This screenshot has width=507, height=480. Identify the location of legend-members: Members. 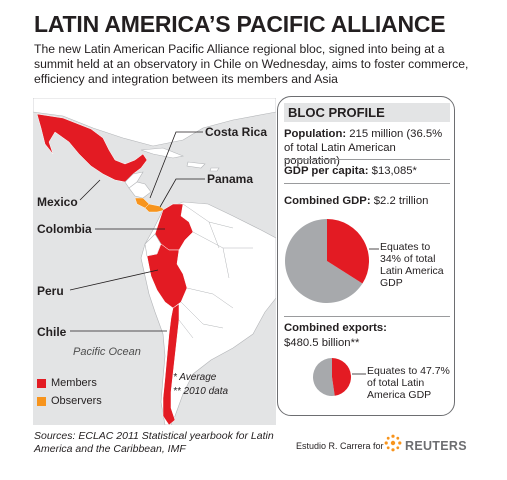
(67, 383).